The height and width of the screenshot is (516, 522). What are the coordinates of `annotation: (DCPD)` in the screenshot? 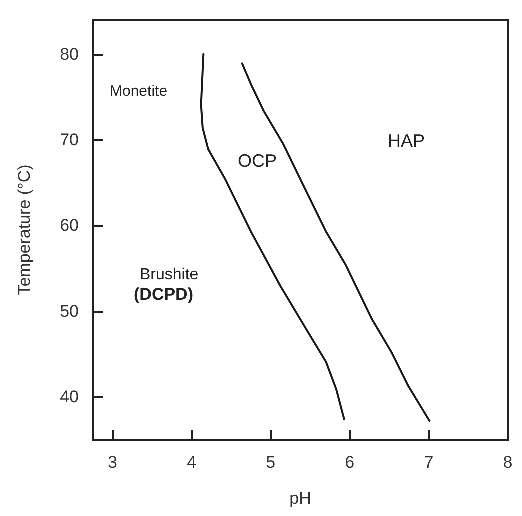 It's located at (164, 294).